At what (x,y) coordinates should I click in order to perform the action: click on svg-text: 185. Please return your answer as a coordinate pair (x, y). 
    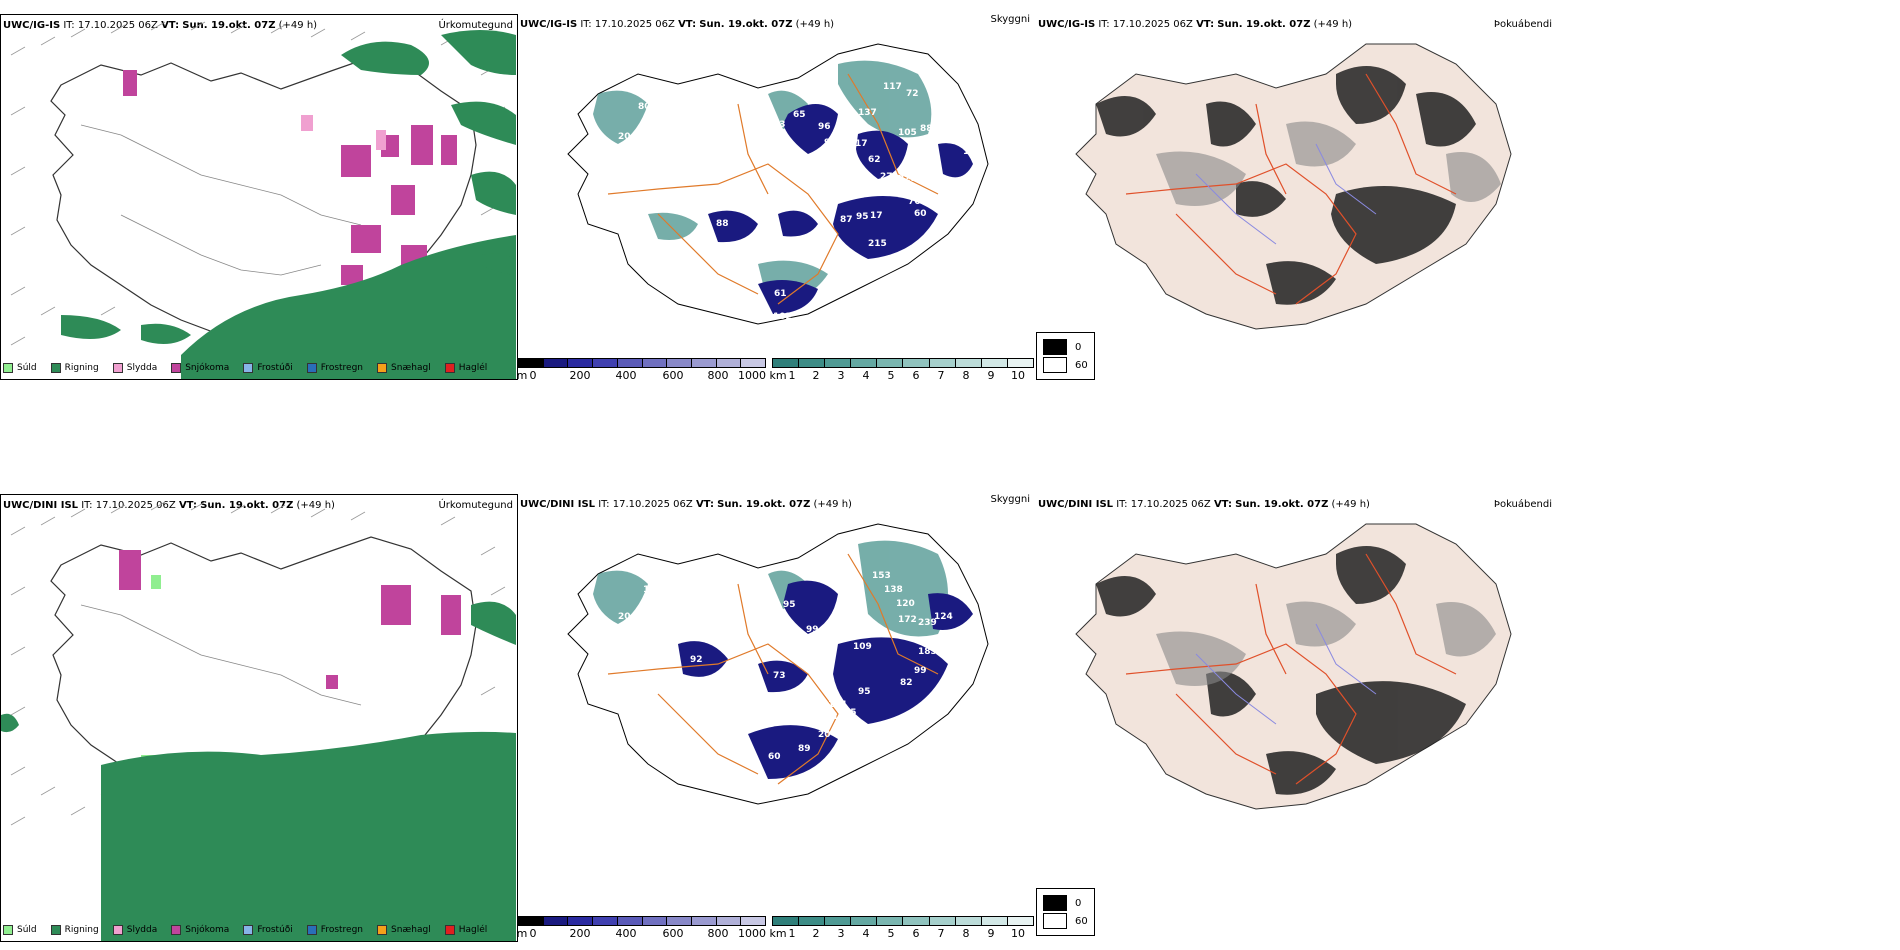
    Looking at the image, I should click on (927, 652).